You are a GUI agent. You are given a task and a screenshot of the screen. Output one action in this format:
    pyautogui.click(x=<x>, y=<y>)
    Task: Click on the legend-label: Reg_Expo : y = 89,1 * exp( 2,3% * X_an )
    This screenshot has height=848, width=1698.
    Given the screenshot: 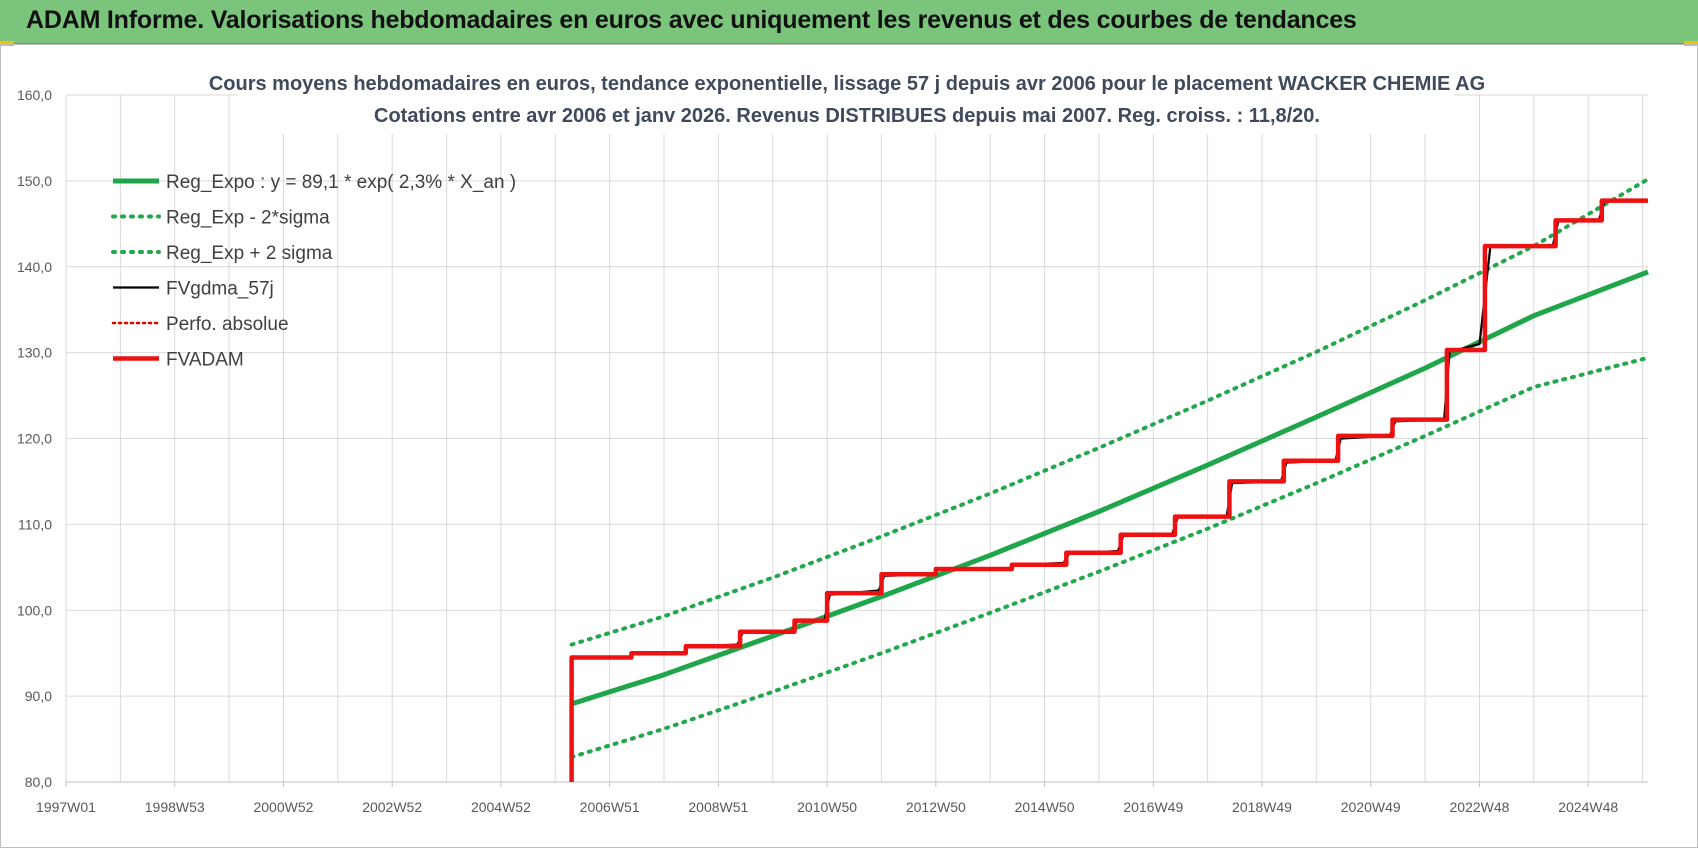 What is the action you would take?
    pyautogui.click(x=341, y=182)
    